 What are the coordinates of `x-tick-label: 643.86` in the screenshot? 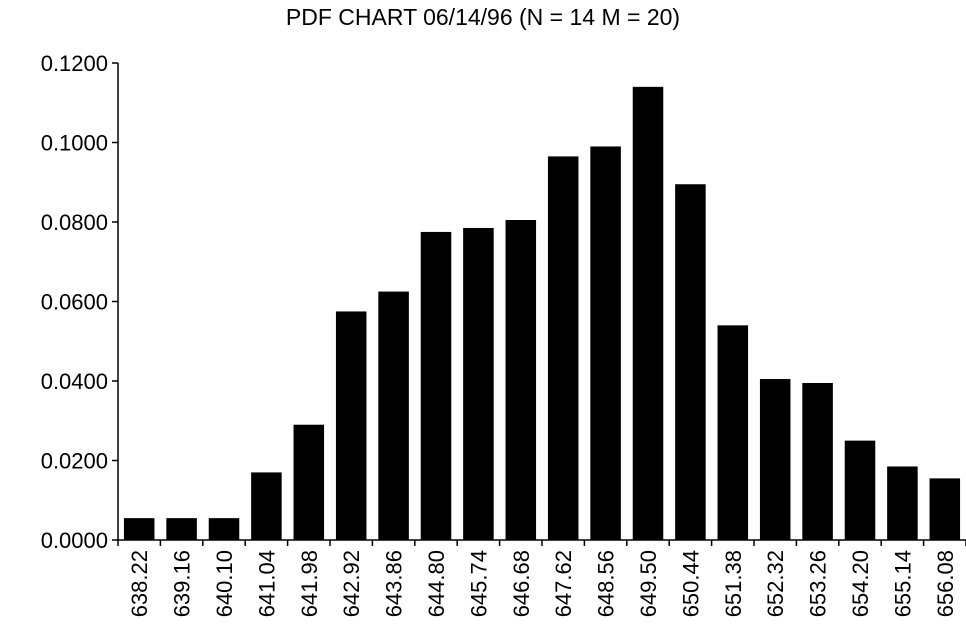 It's located at (394, 583).